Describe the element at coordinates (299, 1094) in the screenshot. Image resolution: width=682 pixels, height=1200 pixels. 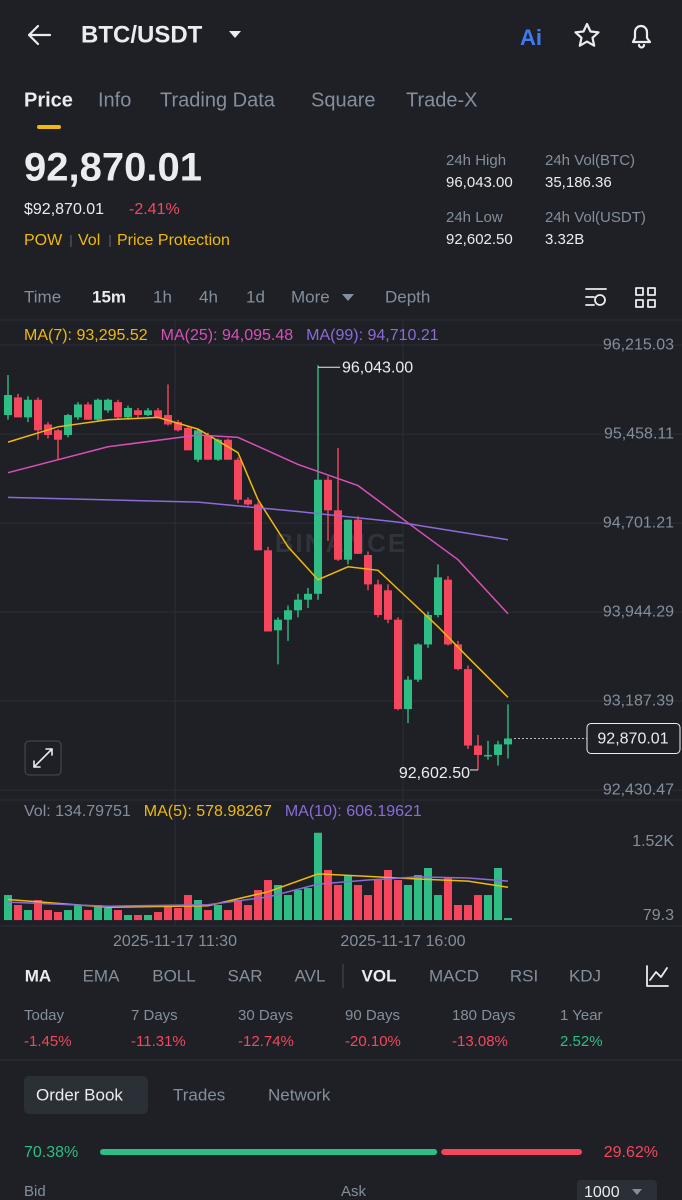
I see `order-tab: Network` at that location.